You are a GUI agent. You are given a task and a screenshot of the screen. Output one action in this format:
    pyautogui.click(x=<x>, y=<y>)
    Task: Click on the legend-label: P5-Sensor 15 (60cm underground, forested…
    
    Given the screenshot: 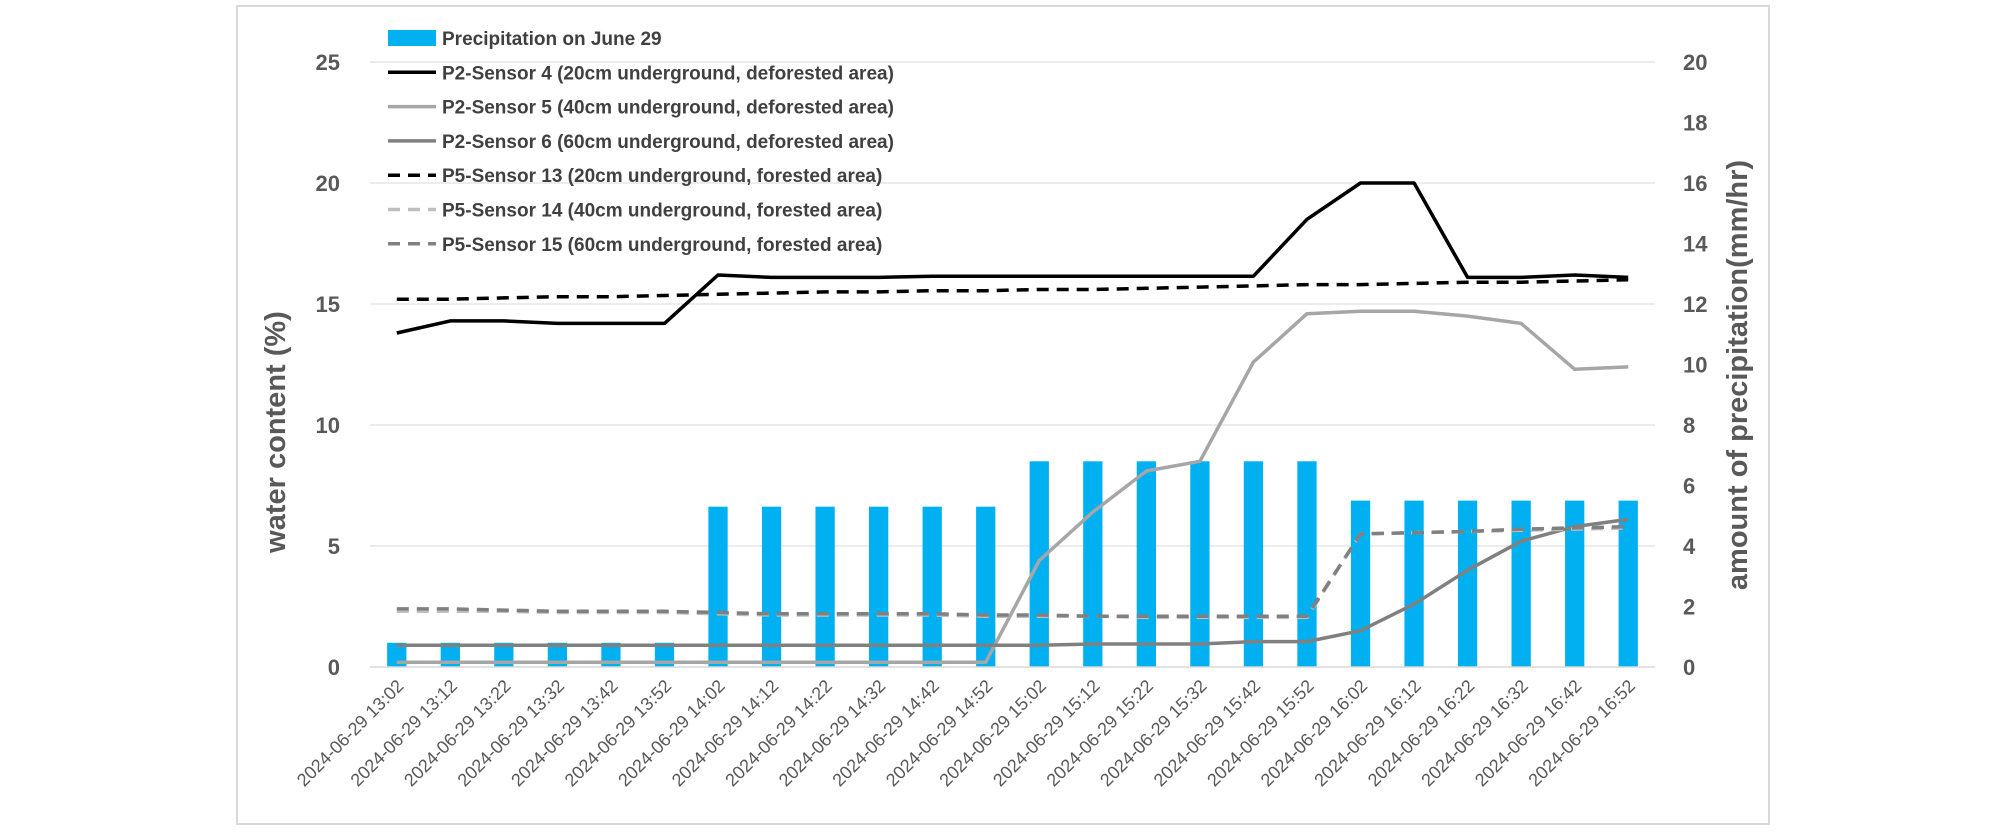 What is the action you would take?
    pyautogui.click(x=662, y=245)
    